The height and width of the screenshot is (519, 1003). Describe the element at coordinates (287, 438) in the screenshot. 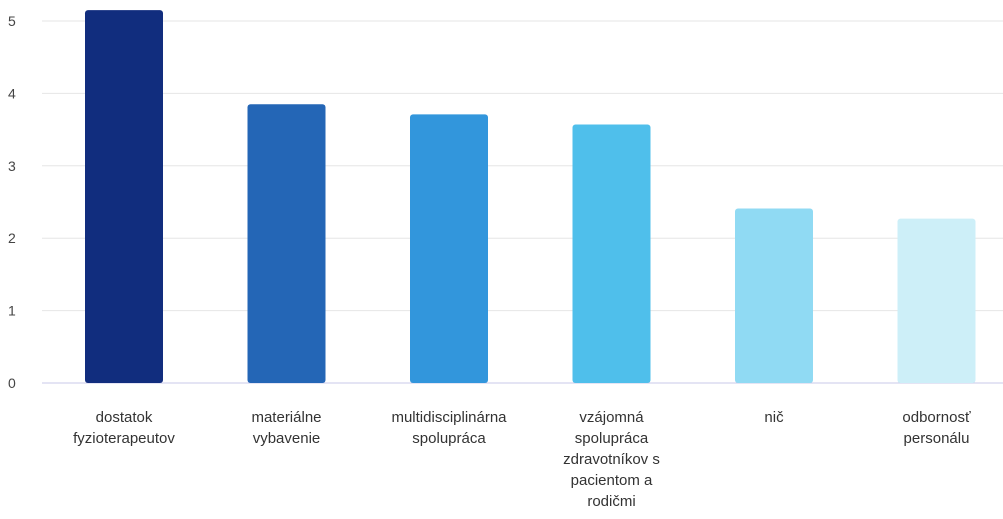

I see `x-tick-label-line: vybavenie` at that location.